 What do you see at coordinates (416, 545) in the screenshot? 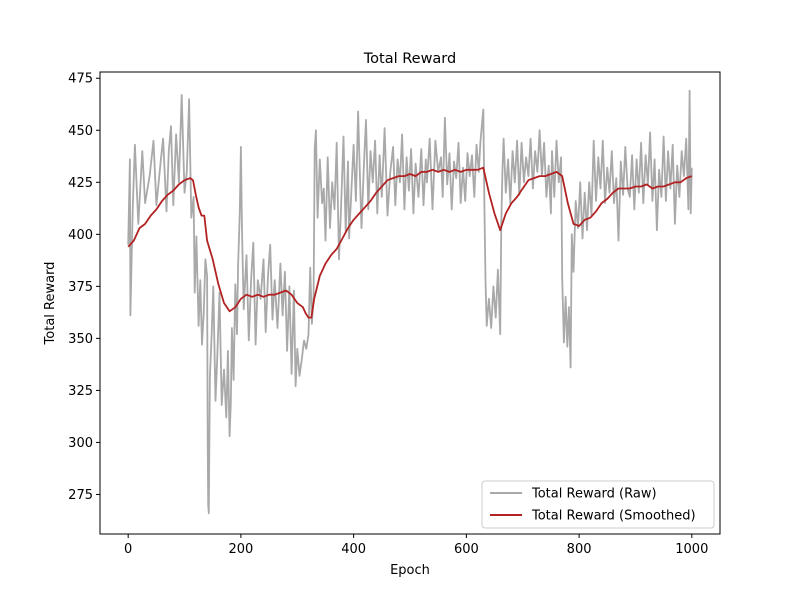
I see `x-ticks: 0 200 400 600 800 1000` at bounding box center [416, 545].